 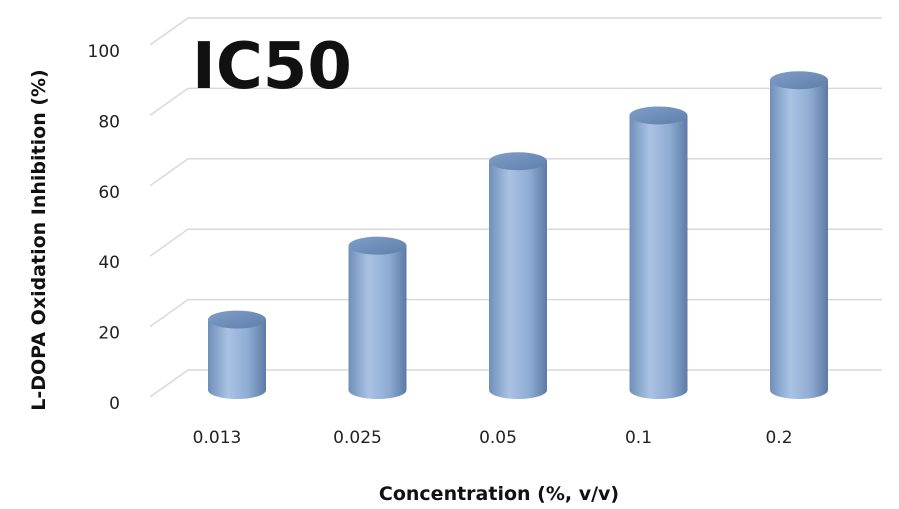 What do you see at coordinates (272, 67) in the screenshot?
I see `chart-title: IC50` at bounding box center [272, 67].